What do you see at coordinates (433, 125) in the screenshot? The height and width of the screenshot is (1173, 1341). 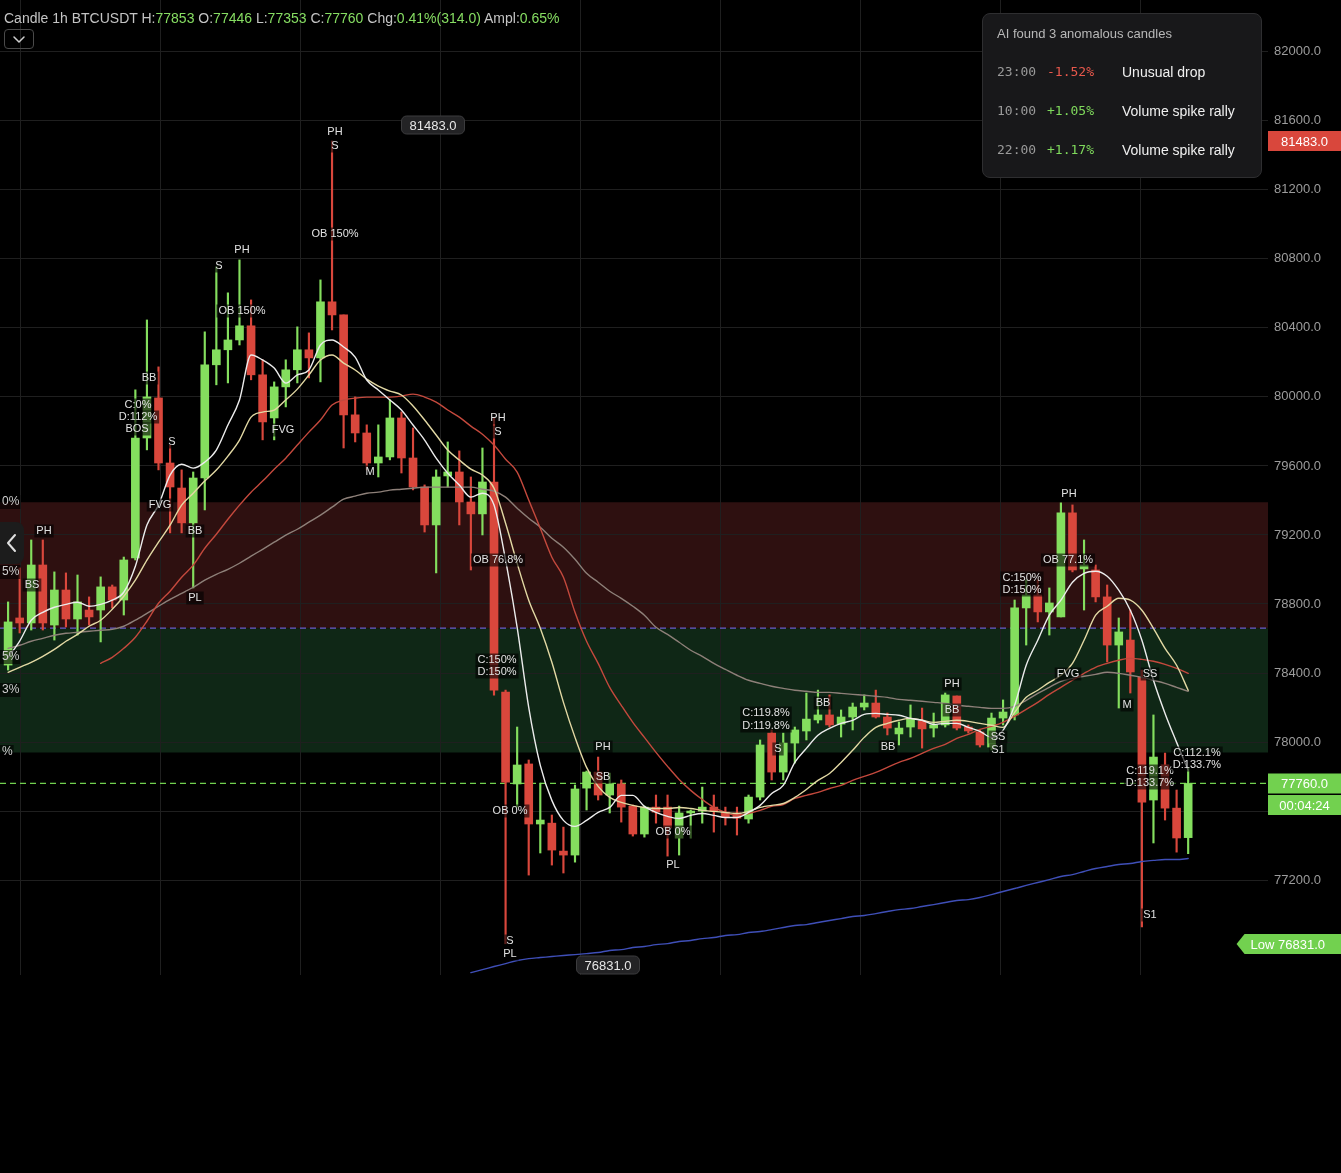 I see `annotation: 81483.0` at bounding box center [433, 125].